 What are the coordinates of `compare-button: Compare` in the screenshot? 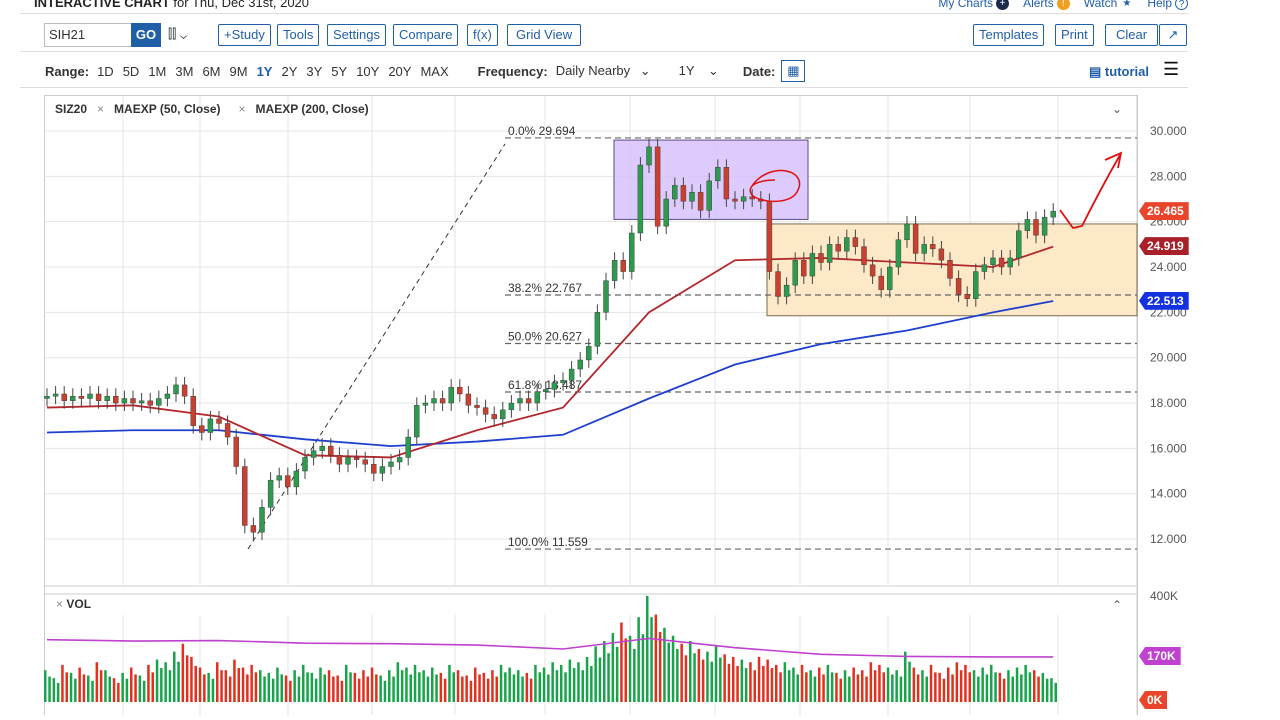 It's located at (426, 35).